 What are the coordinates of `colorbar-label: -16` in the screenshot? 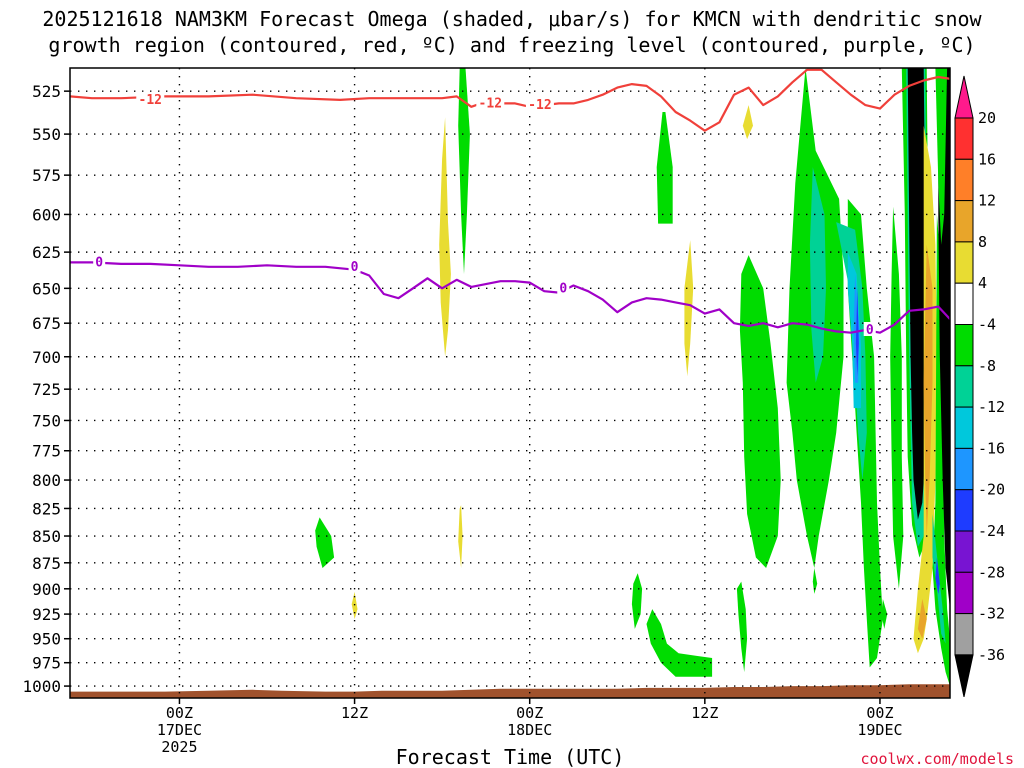 It's located at (991, 448).